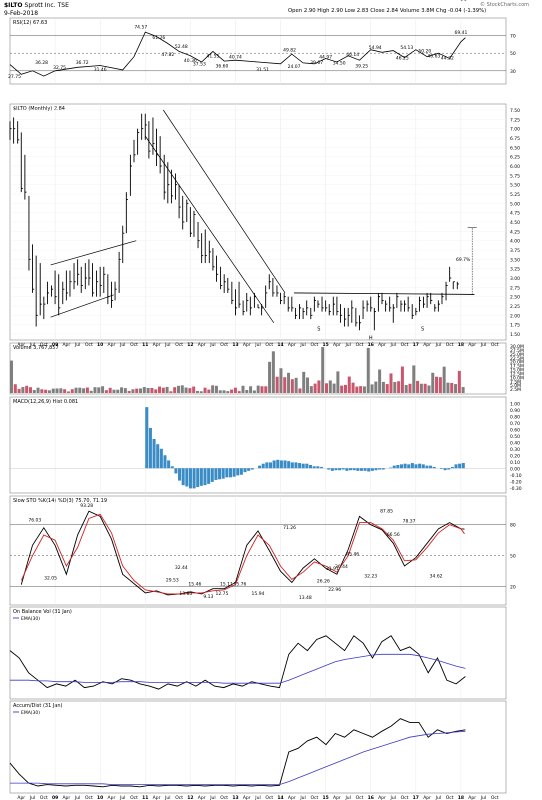 The width and height of the screenshot is (542, 800). I want to click on panel-frame, so click(258, 368).